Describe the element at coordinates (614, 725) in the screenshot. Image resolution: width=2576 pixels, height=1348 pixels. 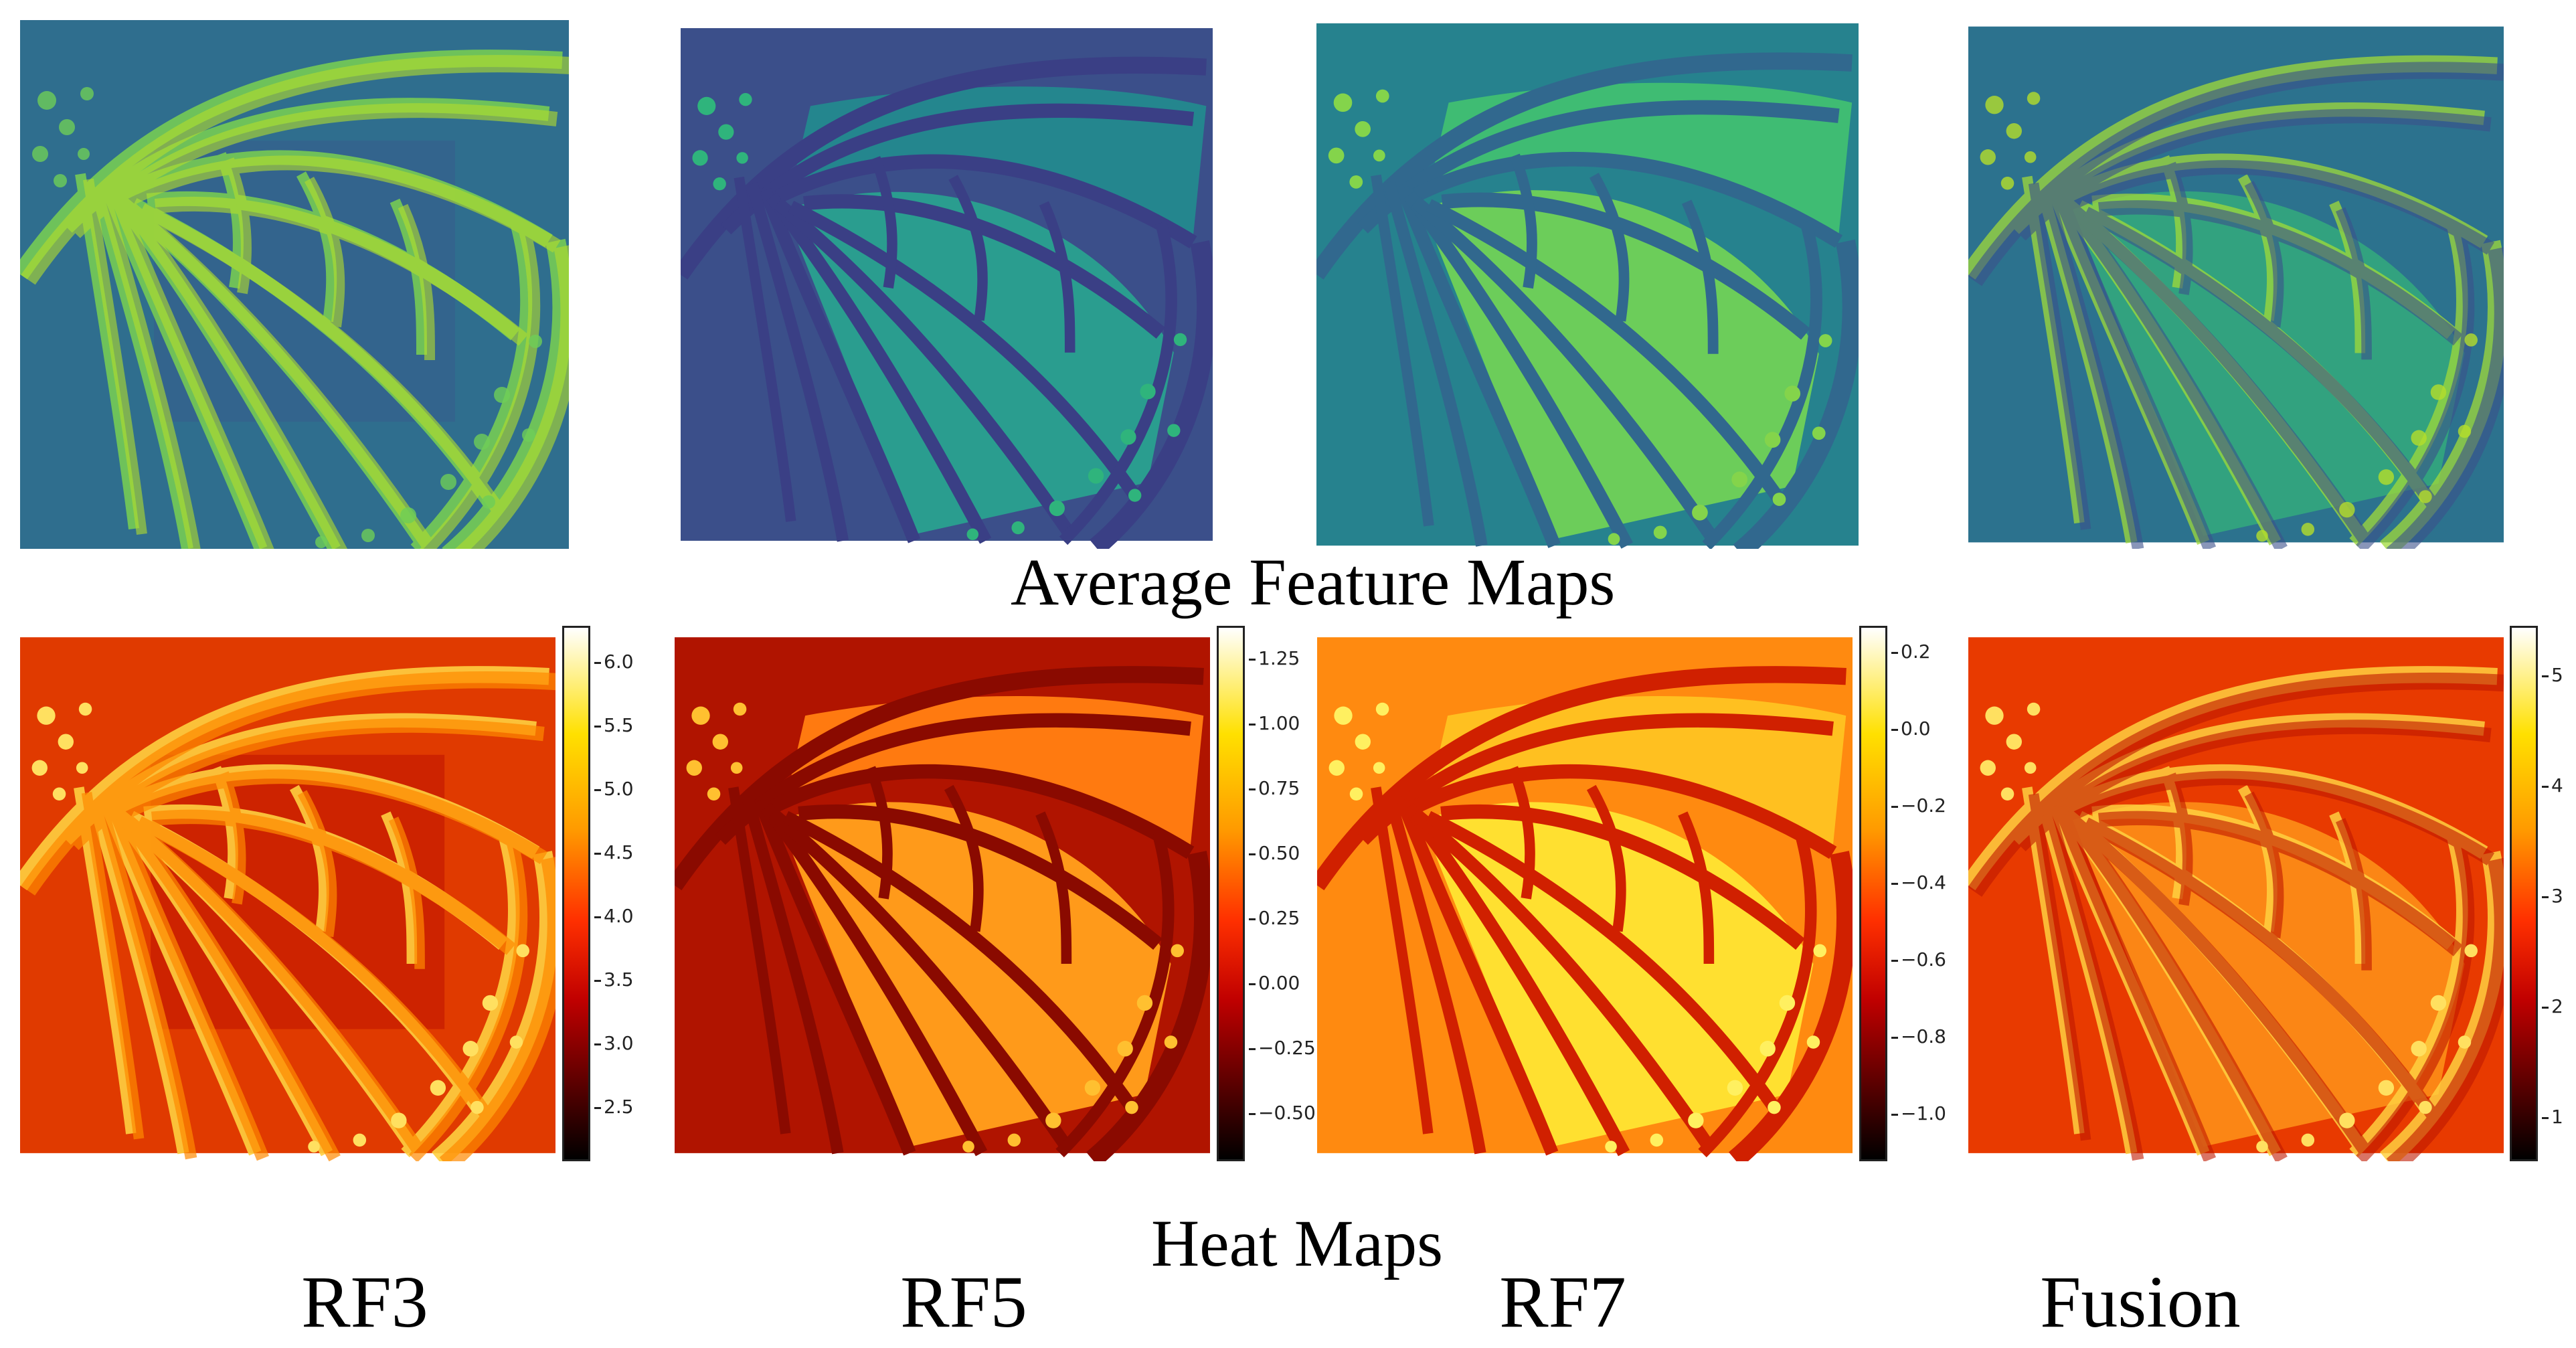
I see `colorbar-tick: 5.5` at that location.